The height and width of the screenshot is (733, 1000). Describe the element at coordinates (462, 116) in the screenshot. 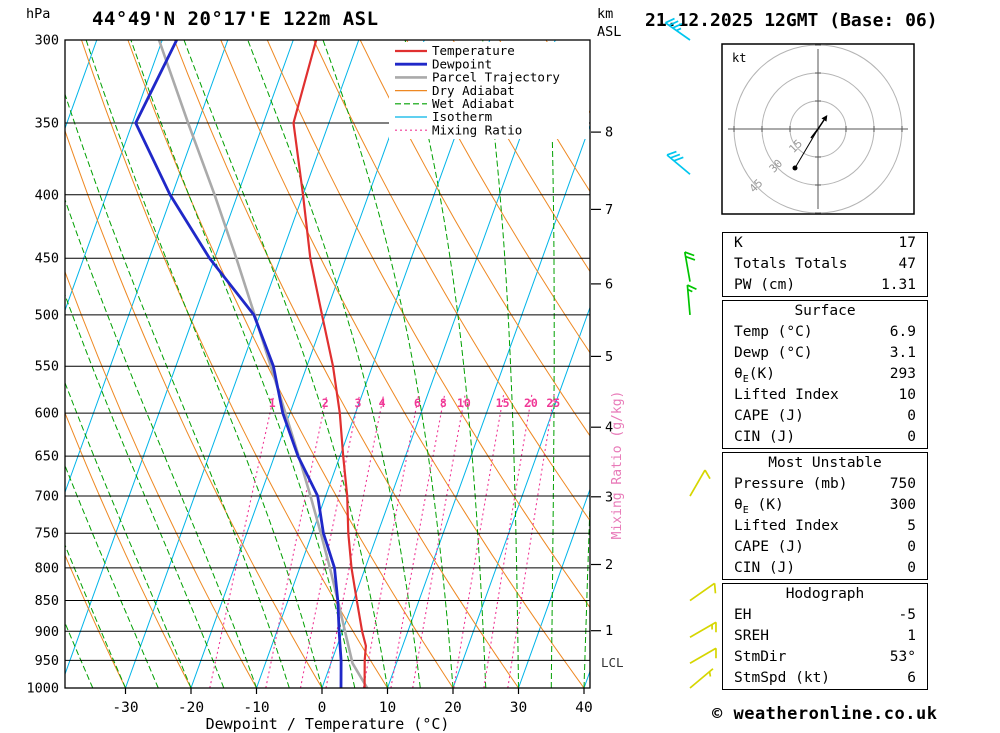

I see `legend-label: Isotherm` at that location.